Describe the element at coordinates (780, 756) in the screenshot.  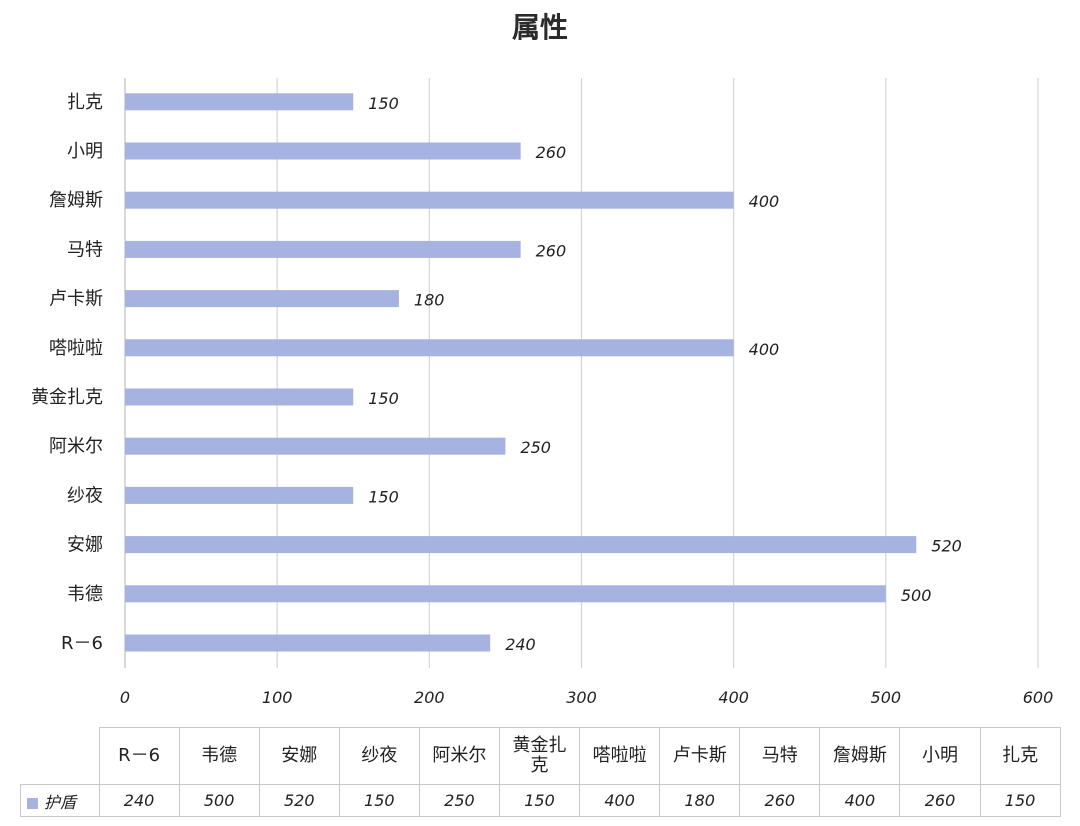
I see `table-header-cell: 马特` at that location.